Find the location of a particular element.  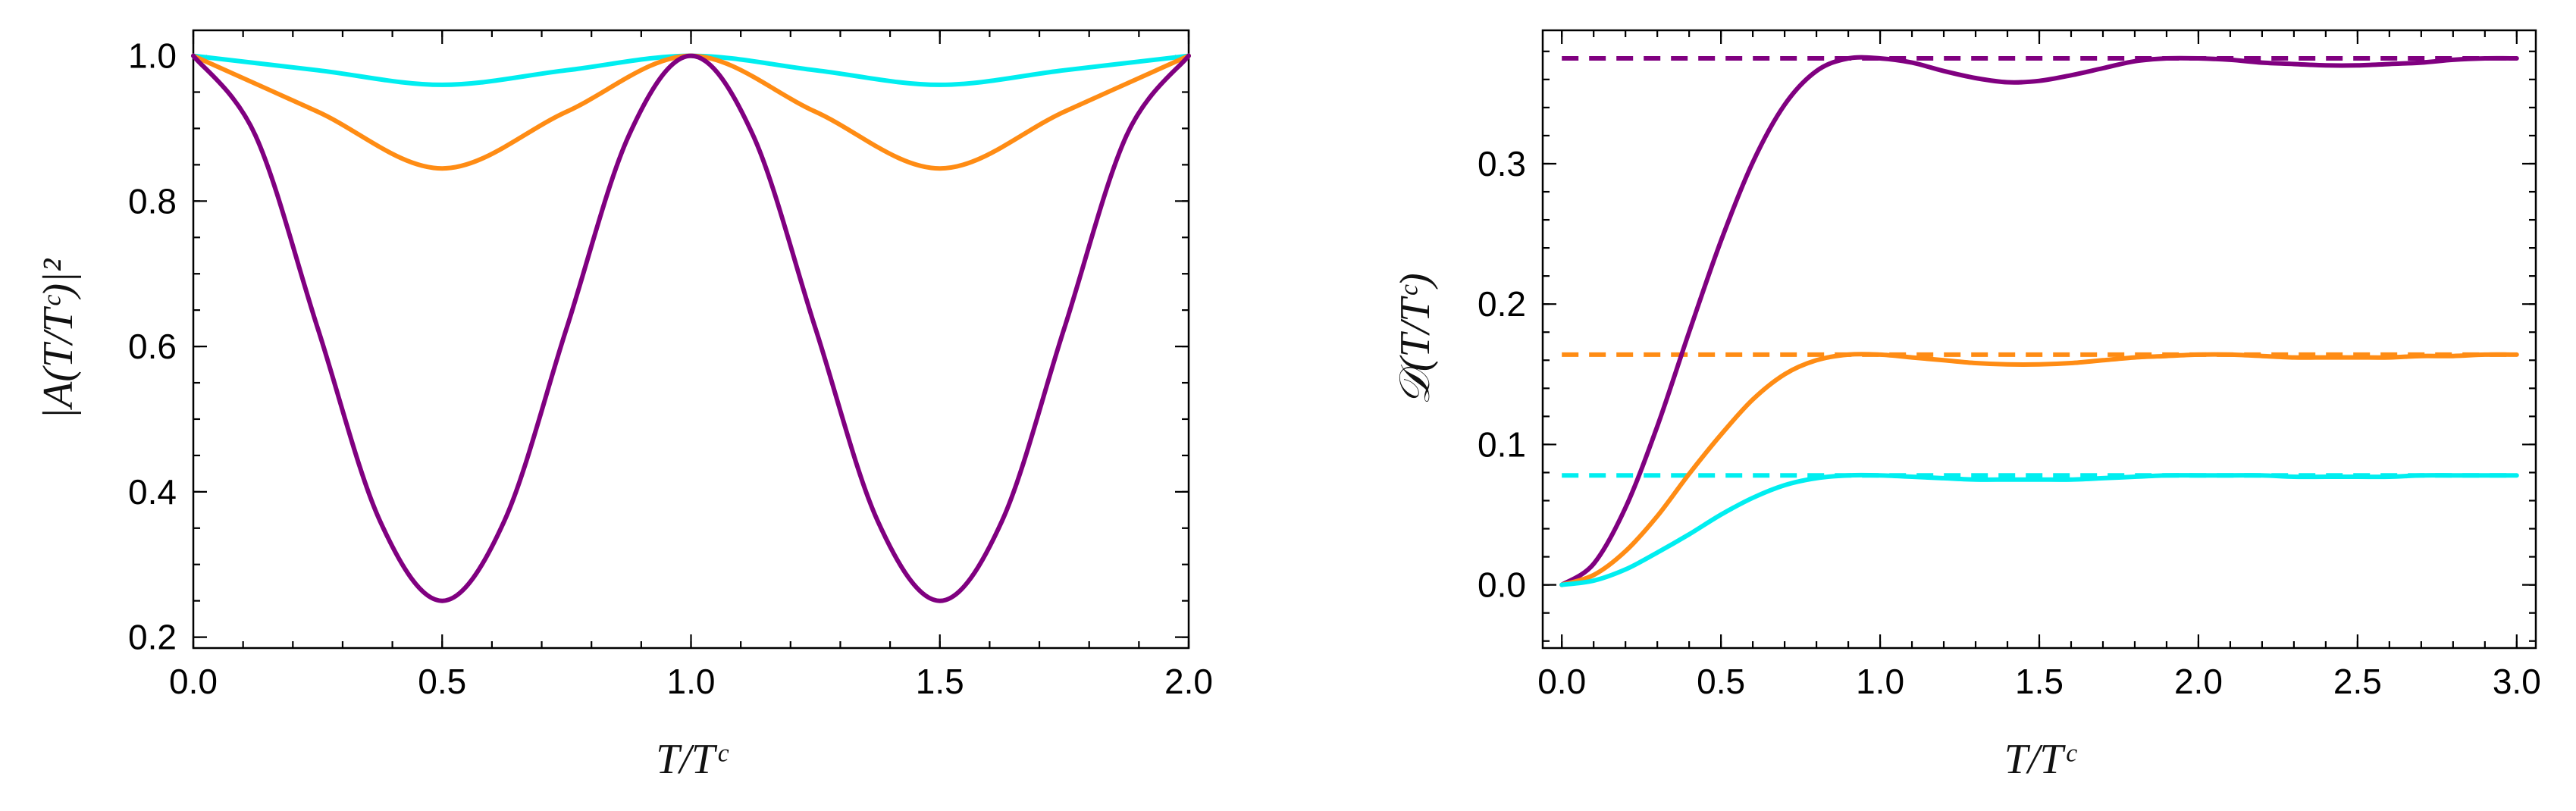

y-axis-label: |A(T/Tᶜ)|² is located at coordinates (59, 338).